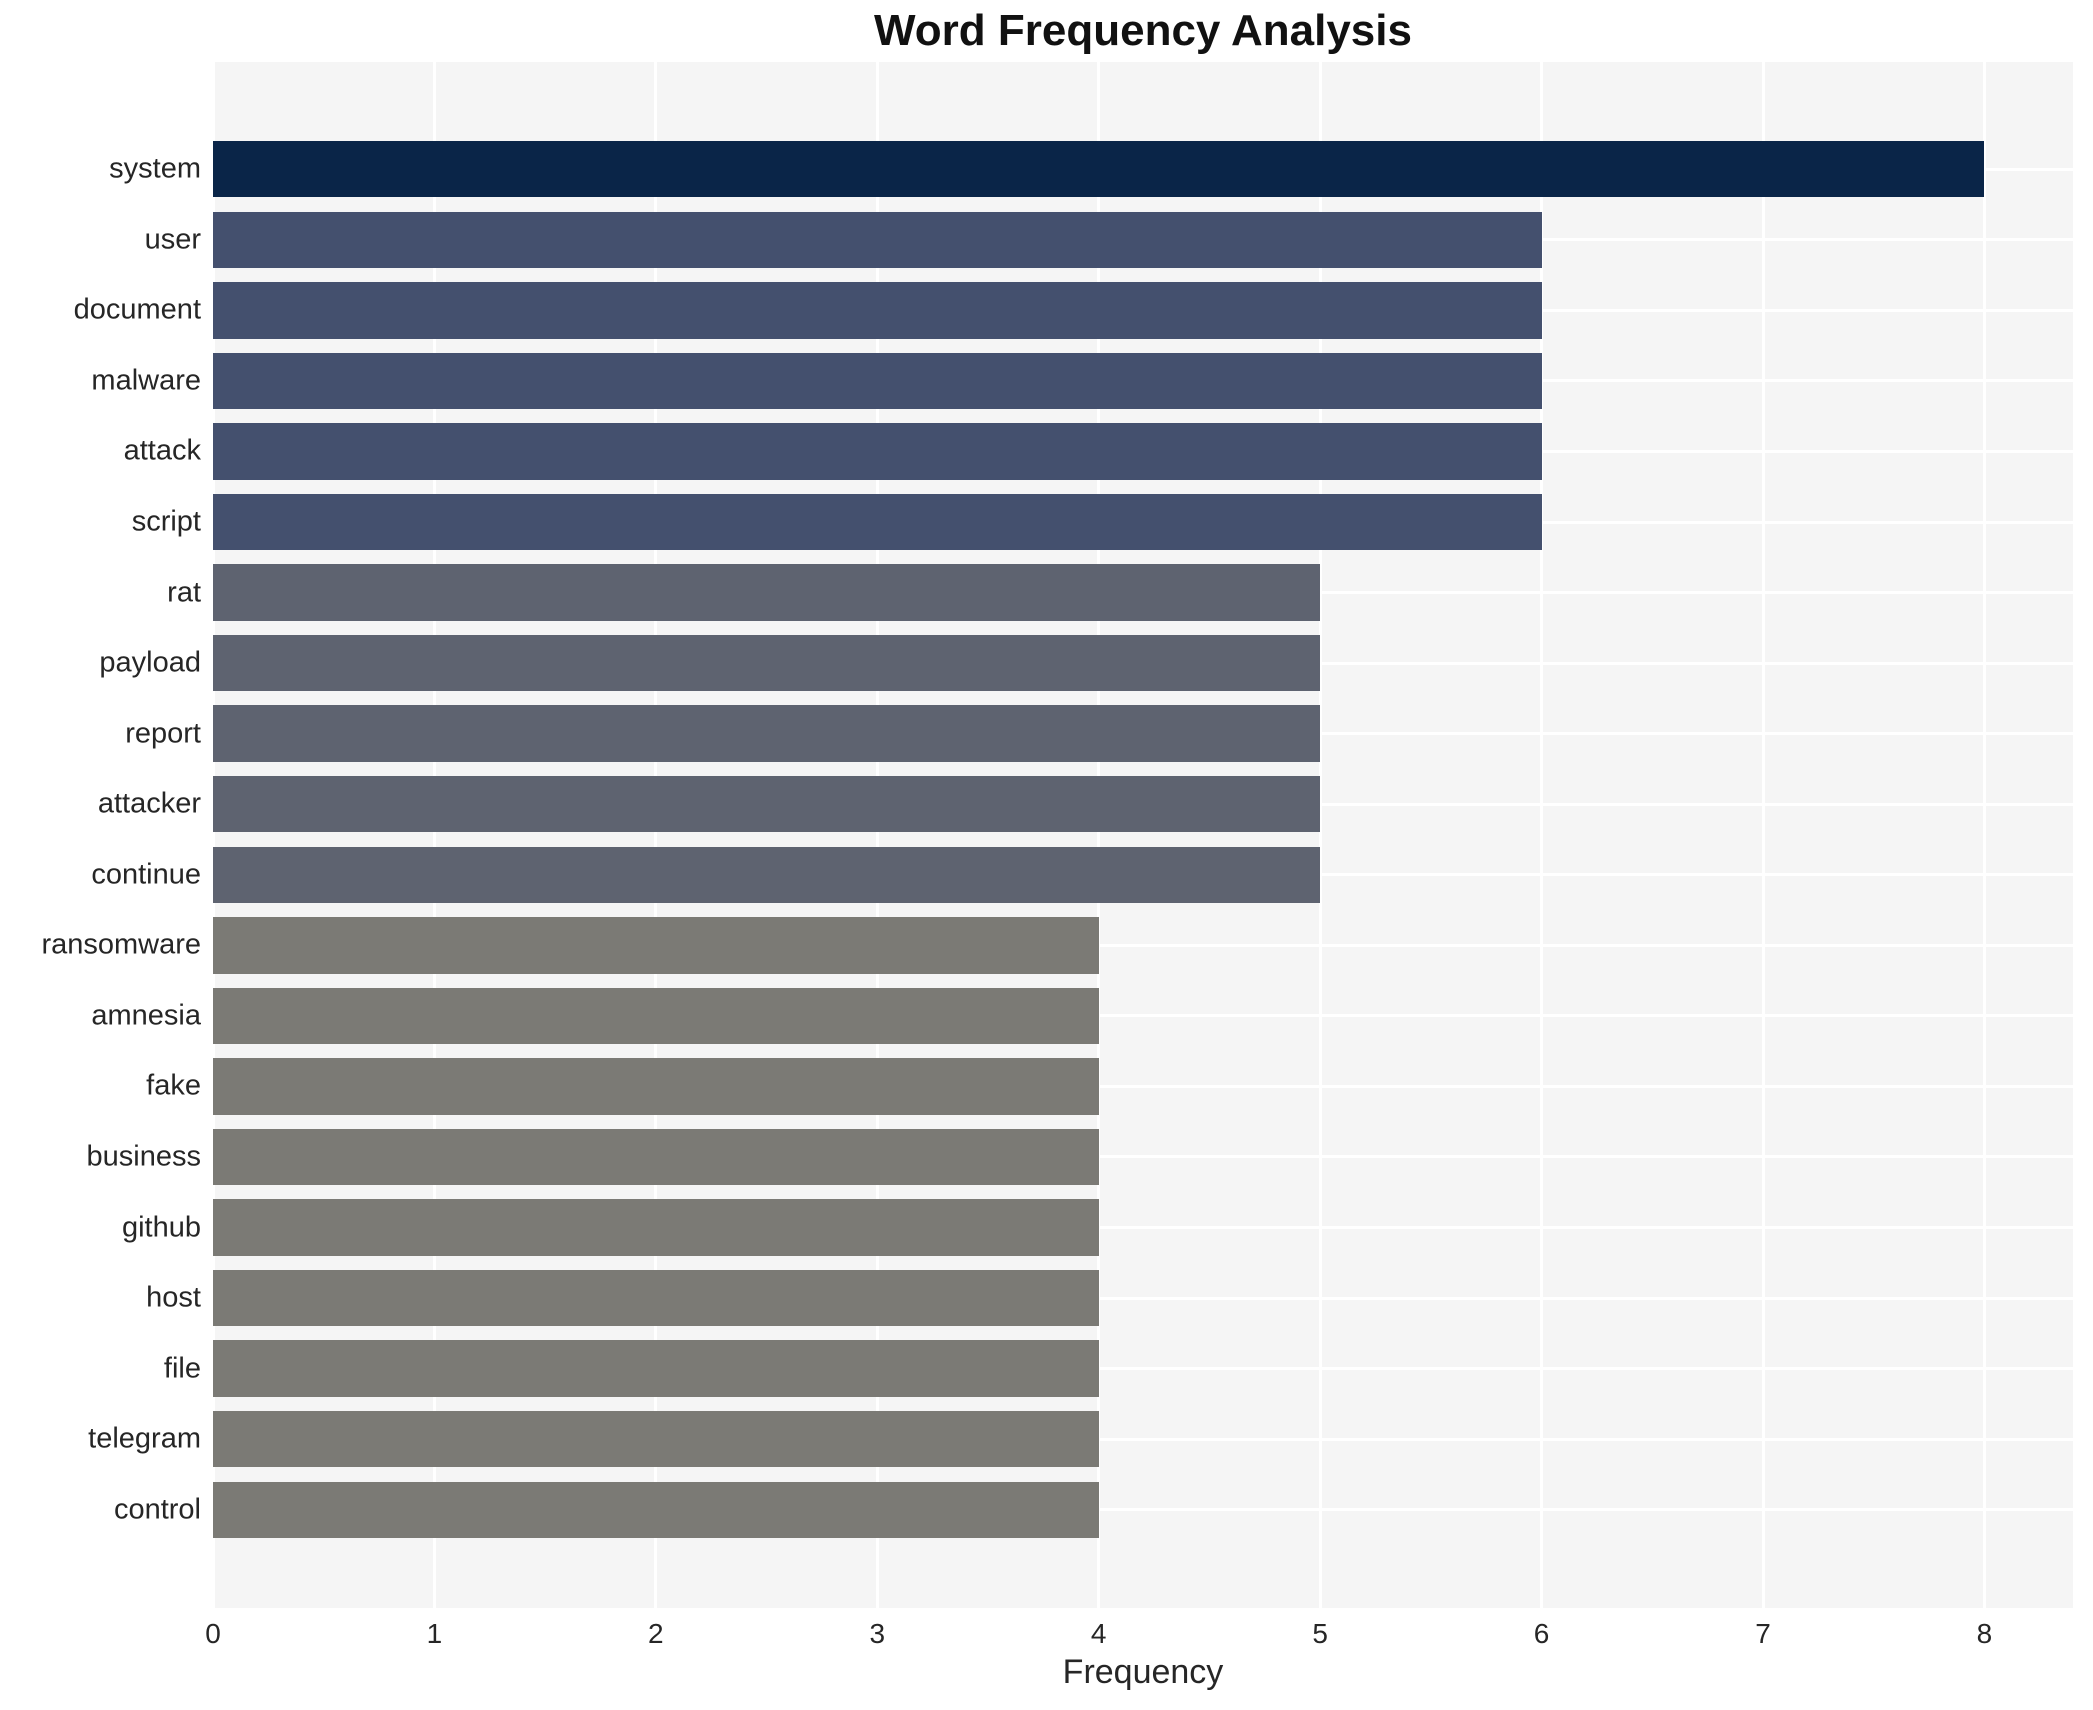  I want to click on category-label-system: system, so click(155, 168).